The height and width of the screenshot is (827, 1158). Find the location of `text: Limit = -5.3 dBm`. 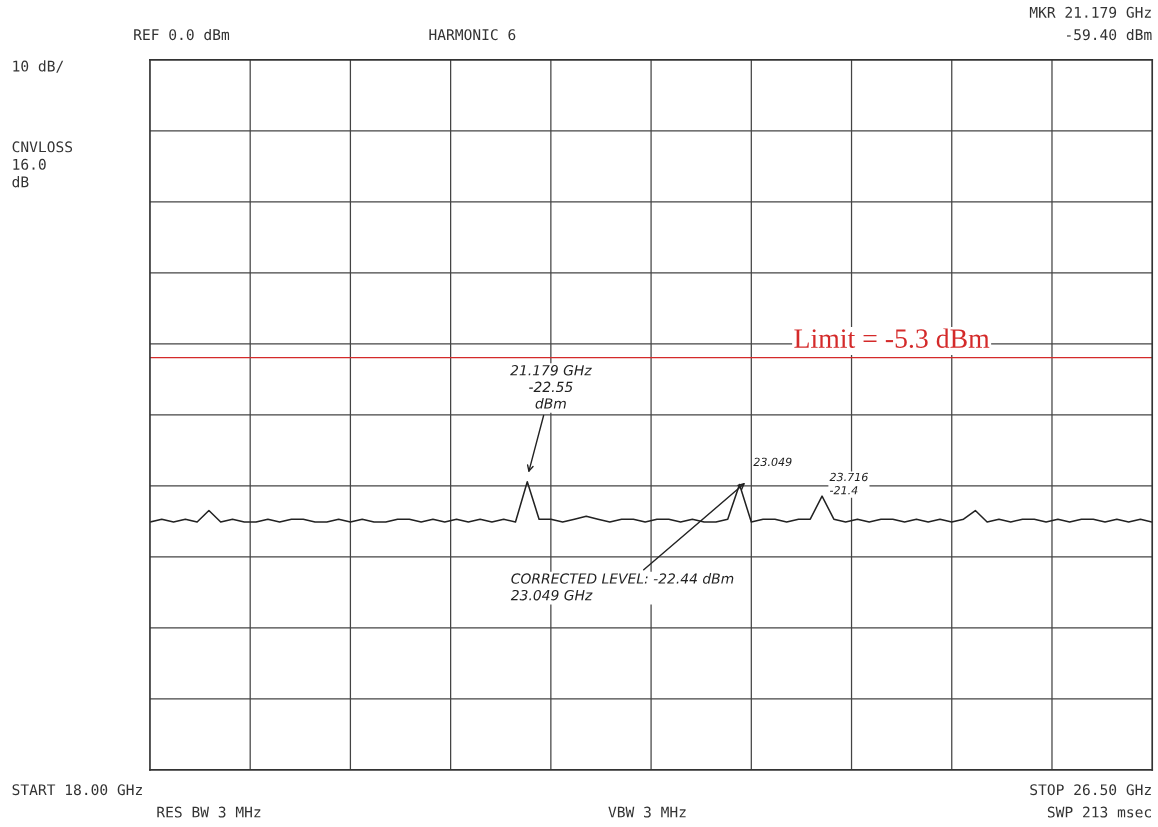

text: Limit = -5.3 dBm is located at coordinates (892, 338).